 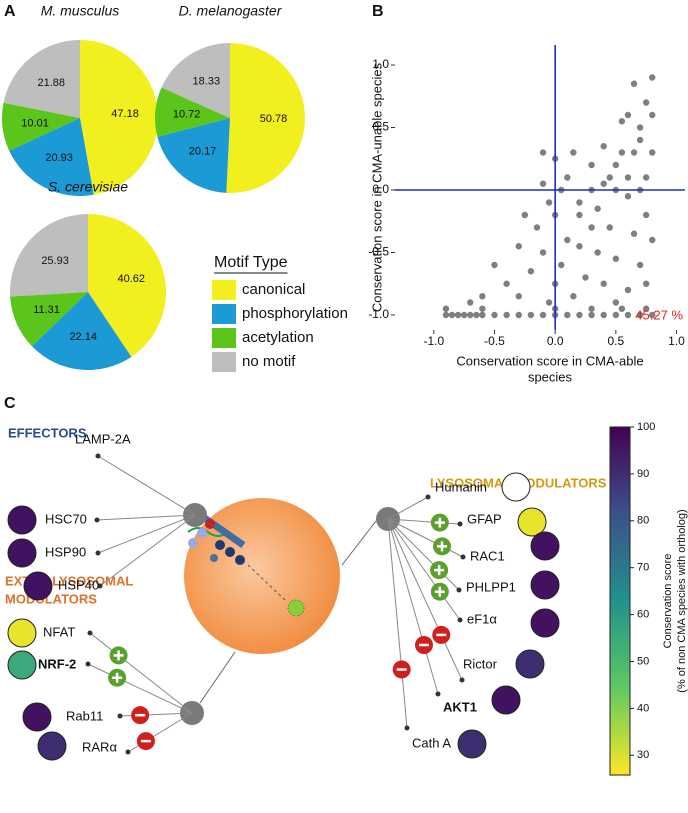 What do you see at coordinates (99, 746) in the screenshot?
I see `node-label: RARα` at bounding box center [99, 746].